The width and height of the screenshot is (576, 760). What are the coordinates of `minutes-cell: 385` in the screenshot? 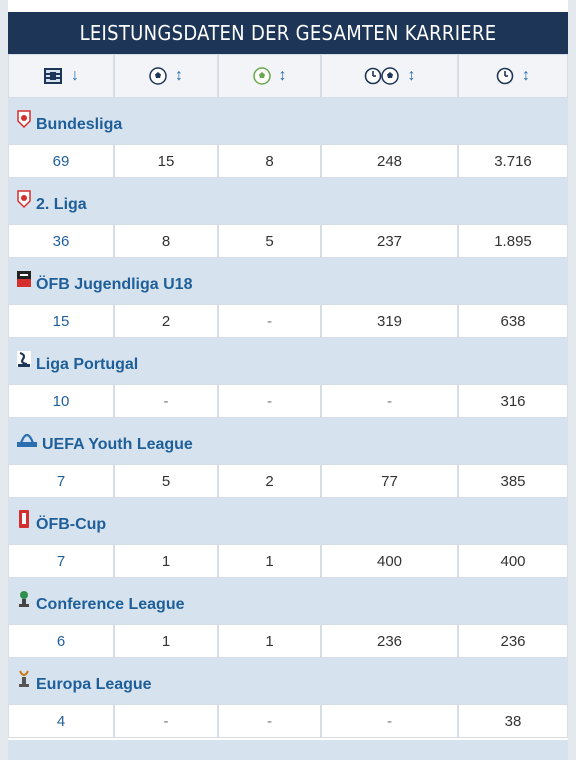 It's located at (513, 481).